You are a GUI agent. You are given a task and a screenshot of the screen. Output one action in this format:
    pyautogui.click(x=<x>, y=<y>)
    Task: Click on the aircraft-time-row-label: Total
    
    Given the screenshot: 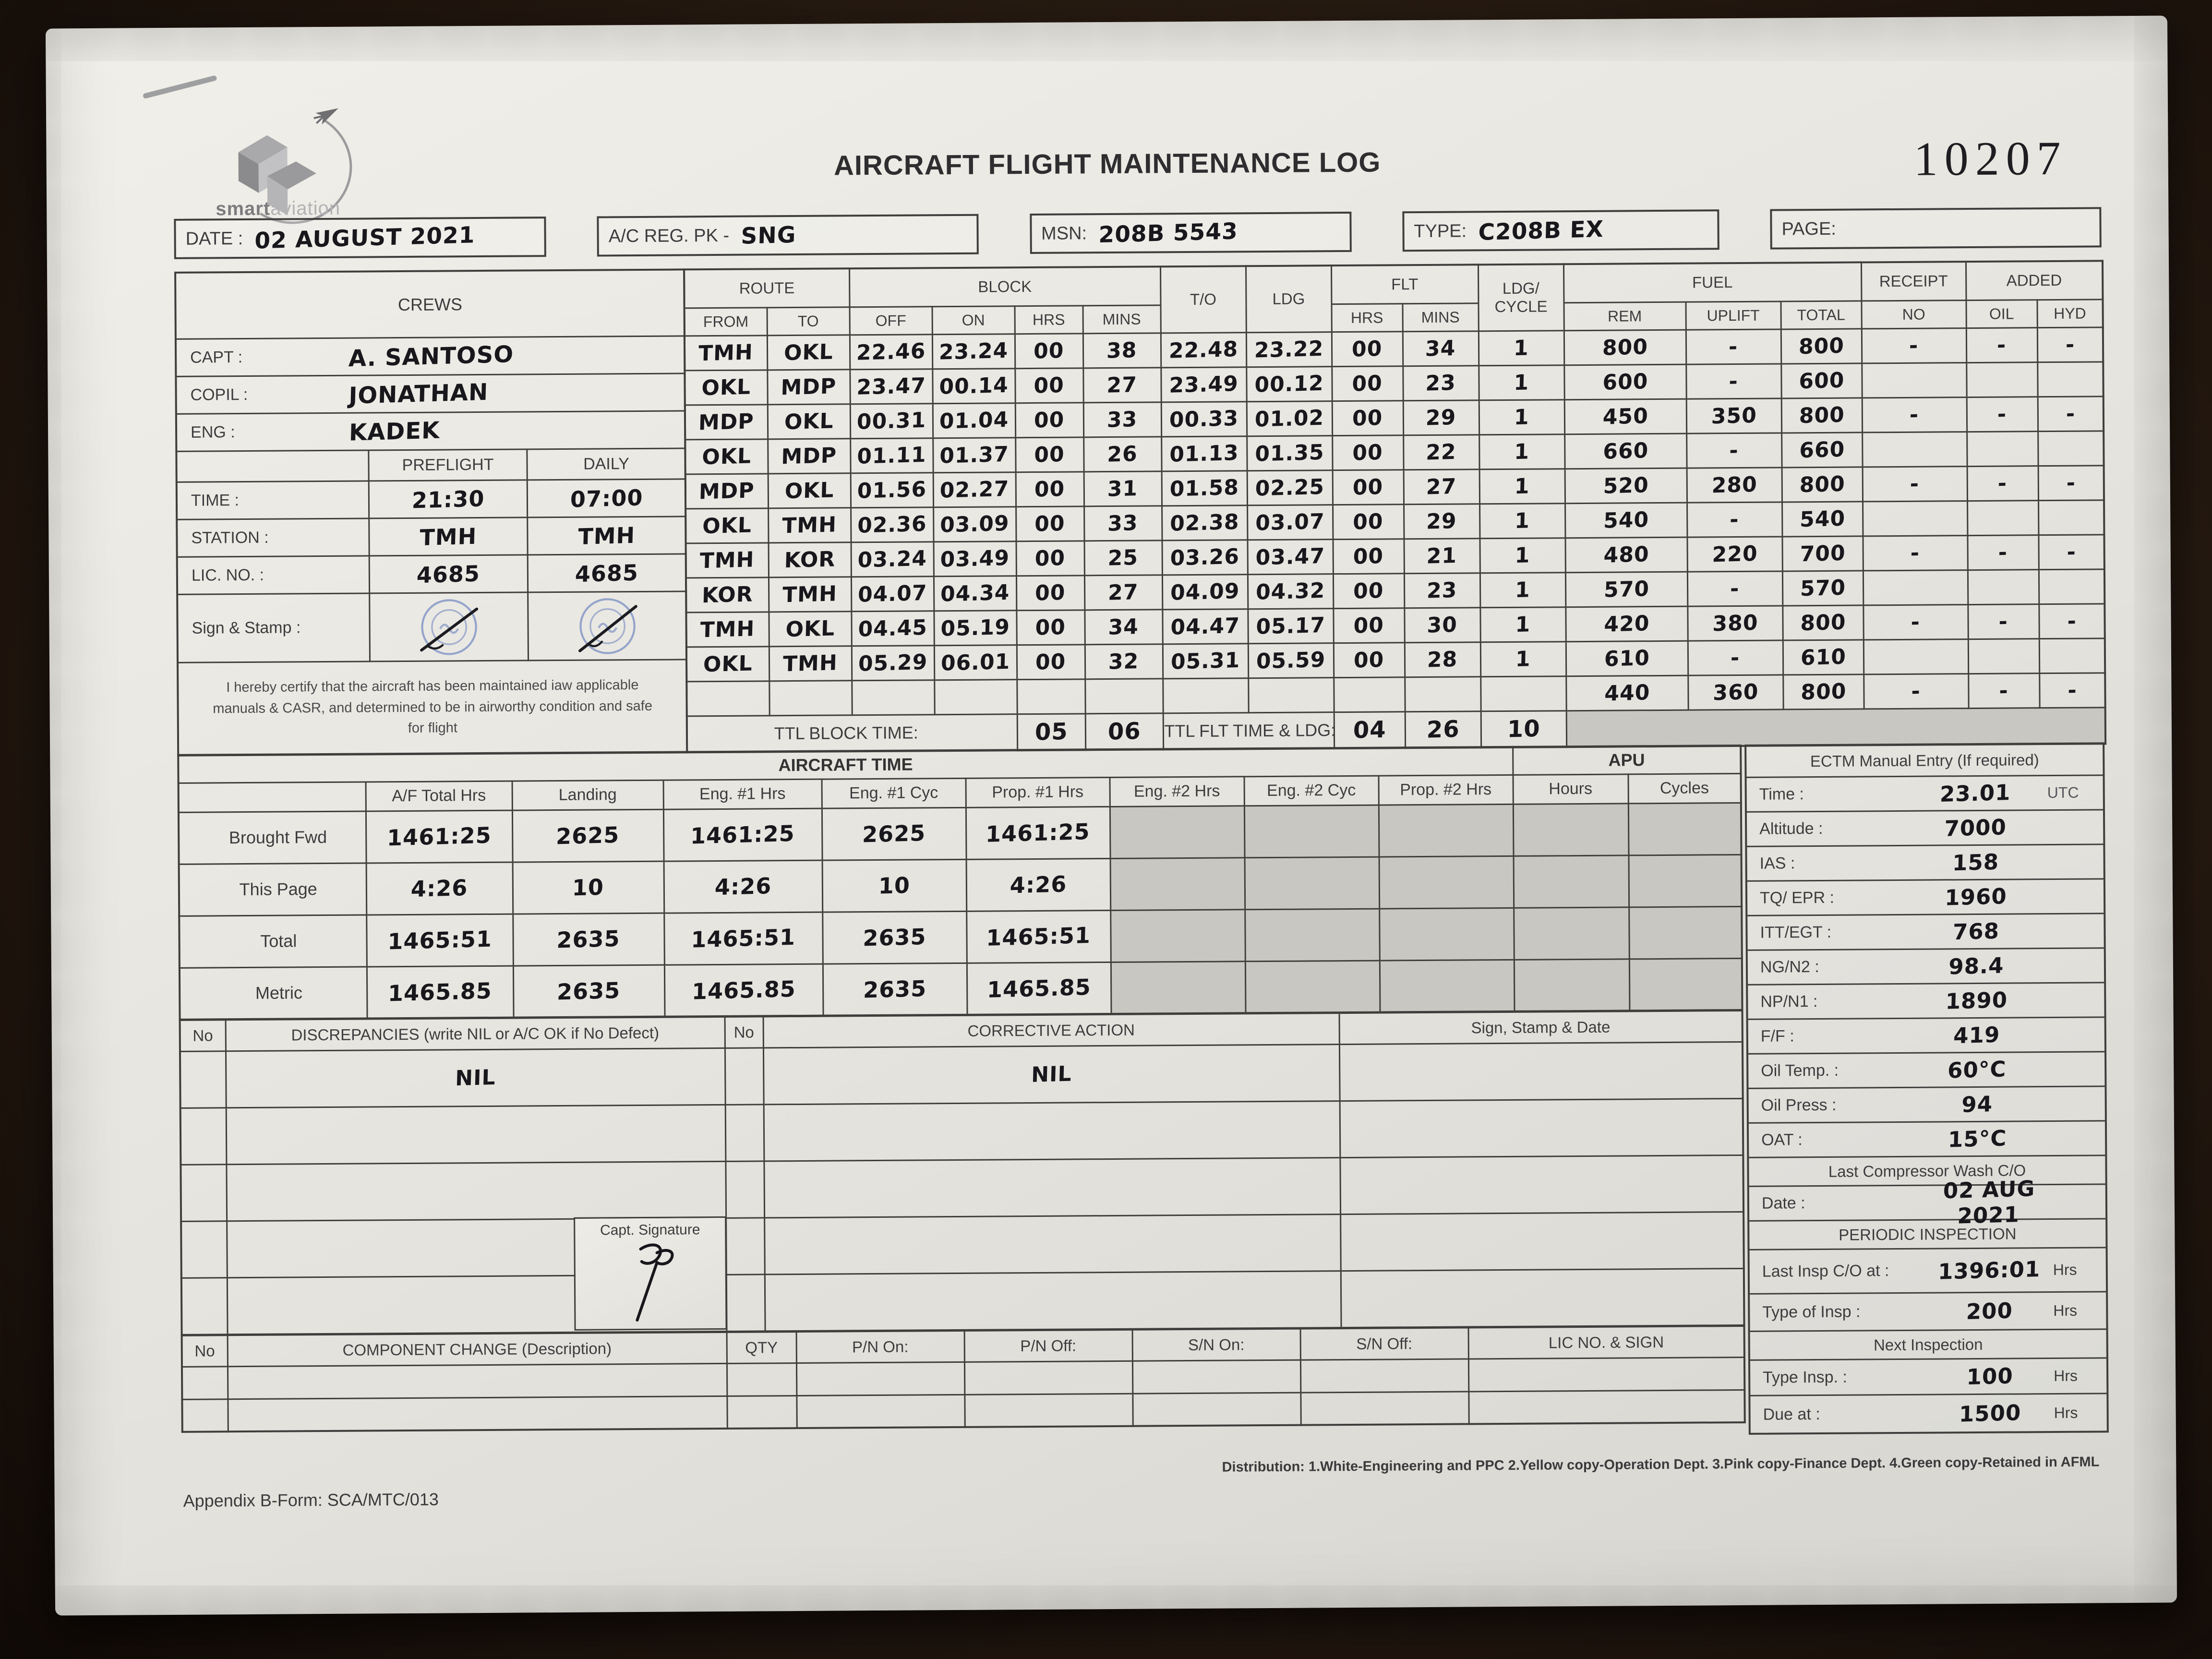 What is the action you would take?
    pyautogui.click(x=273, y=941)
    